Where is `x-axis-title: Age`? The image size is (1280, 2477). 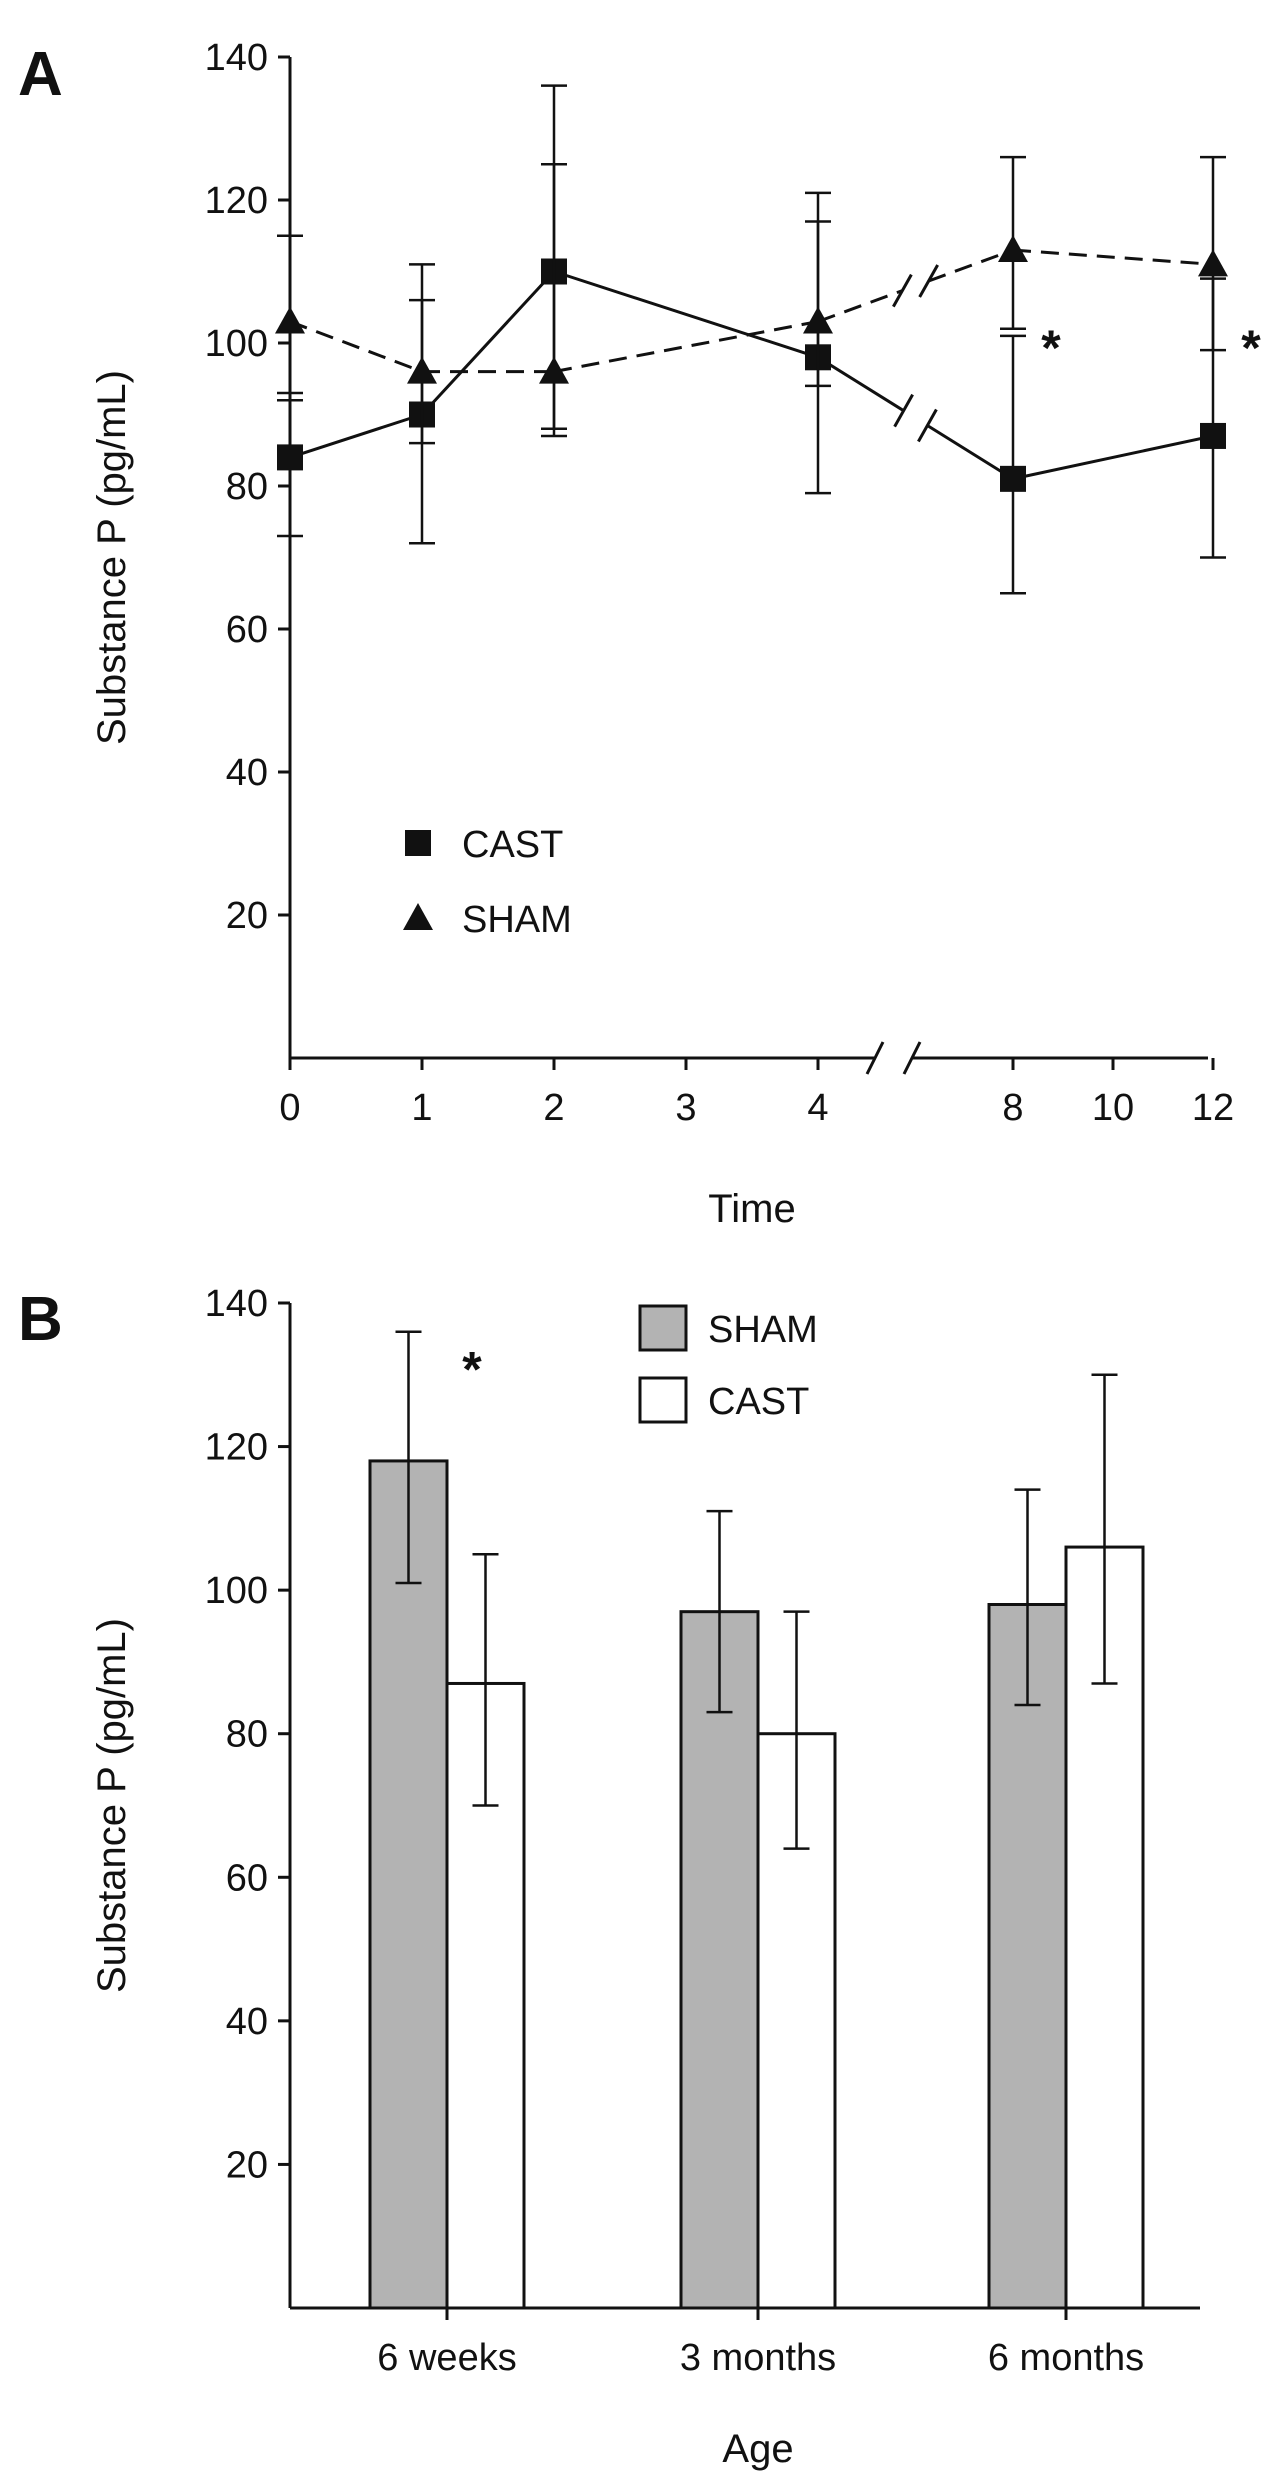
x-axis-title: Age is located at coordinates (757, 2449).